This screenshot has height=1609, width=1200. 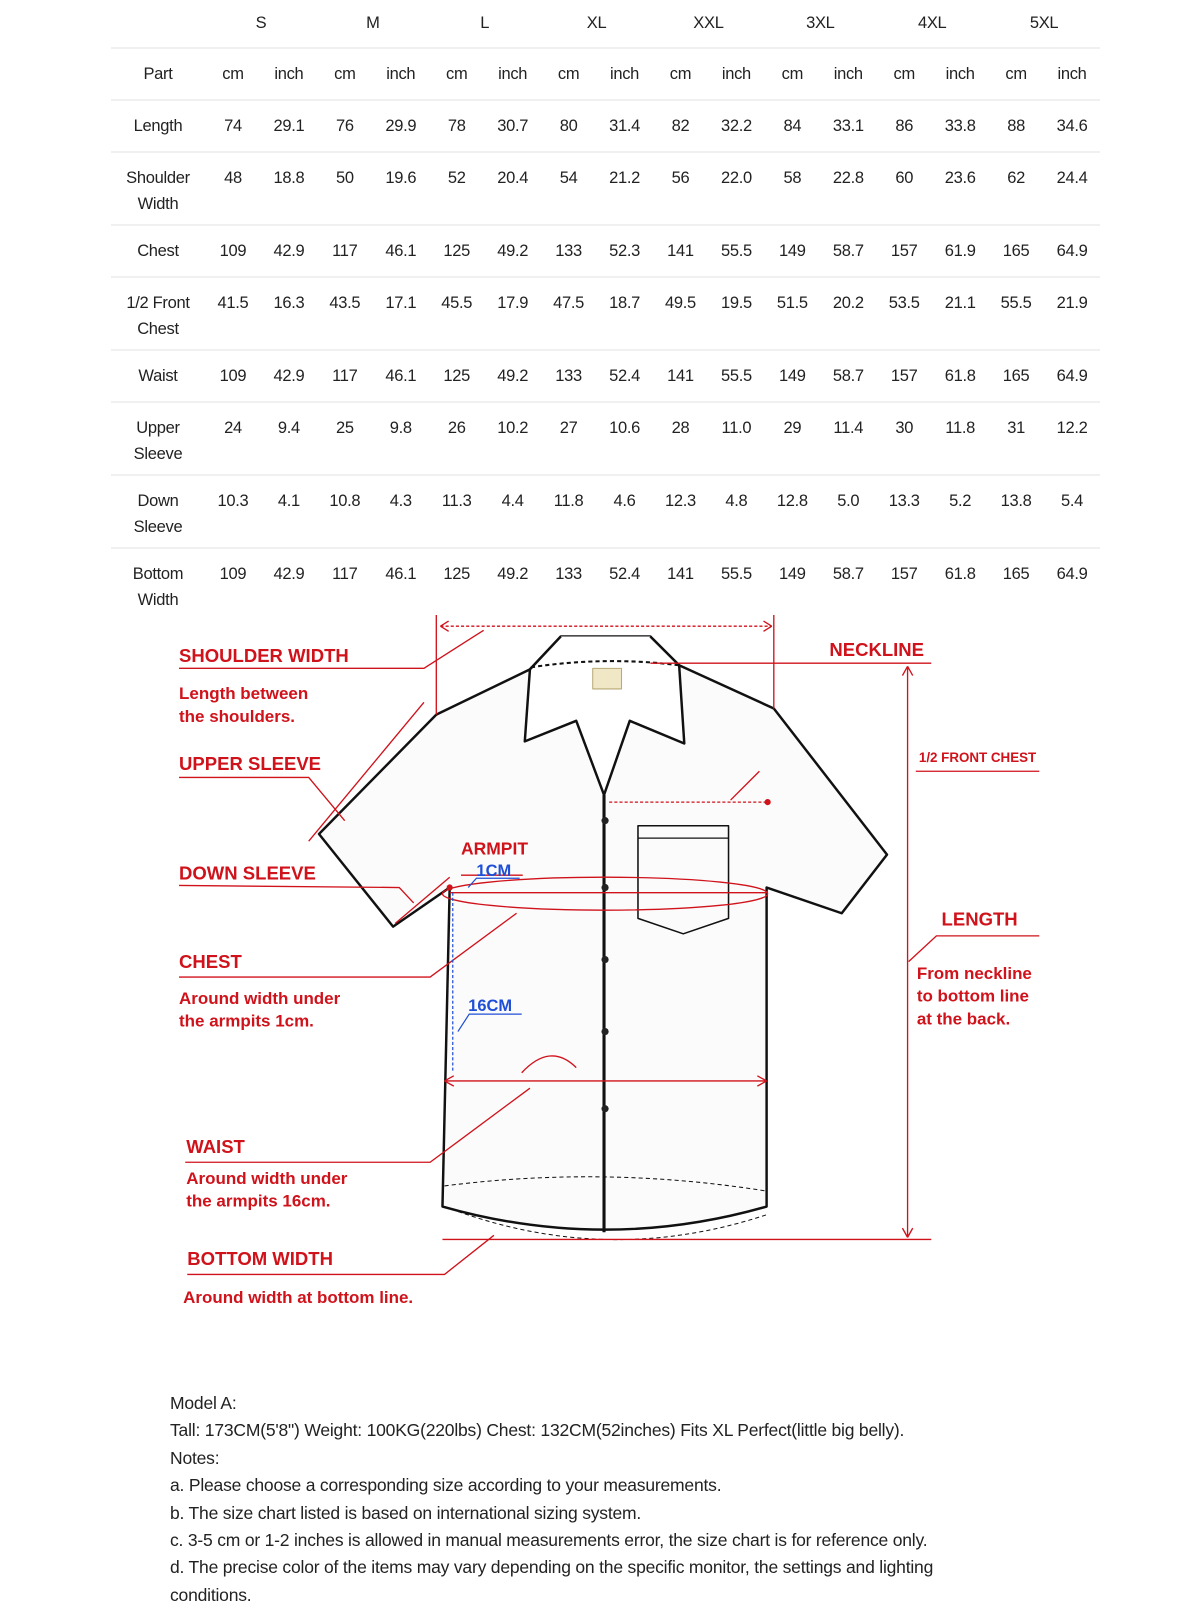 What do you see at coordinates (512, 189) in the screenshot?
I see `measurement-cell: 20.4` at bounding box center [512, 189].